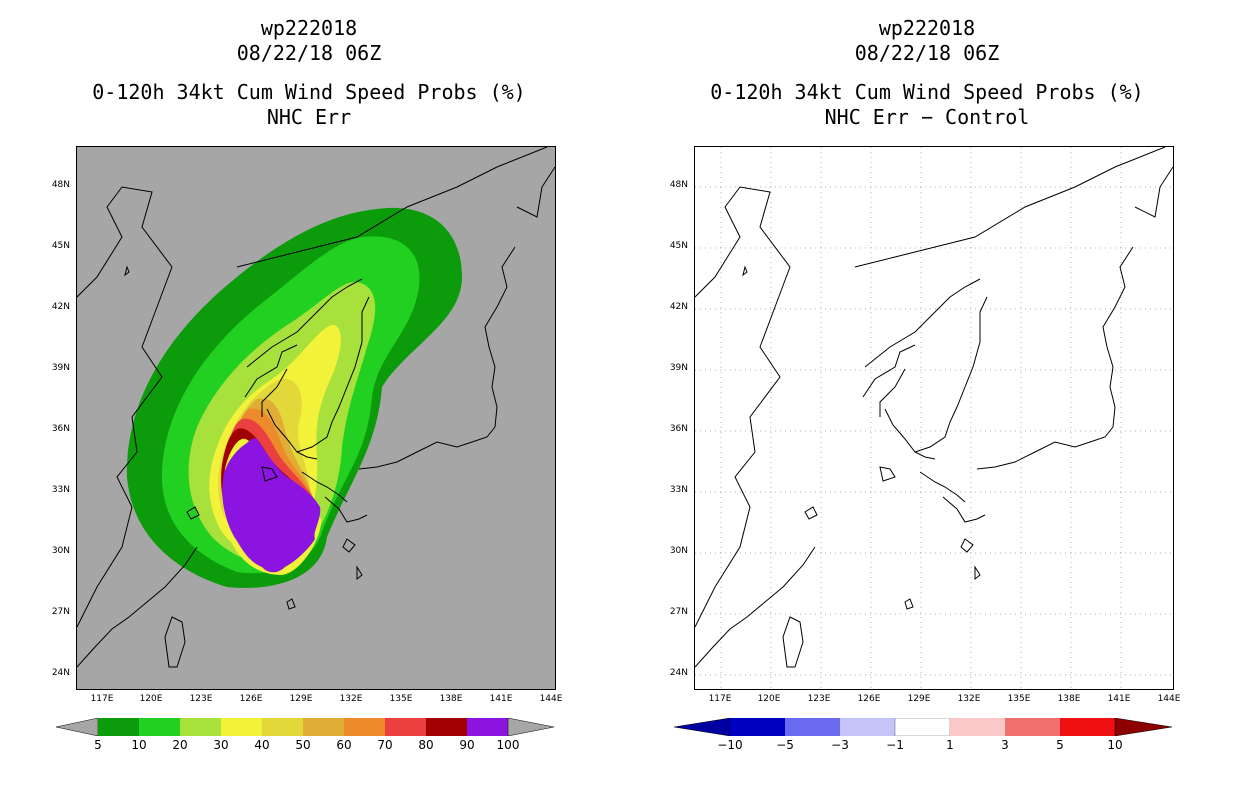 The image size is (1236, 800). What do you see at coordinates (426, 745) in the screenshot?
I see `colorbar-label: 80` at bounding box center [426, 745].